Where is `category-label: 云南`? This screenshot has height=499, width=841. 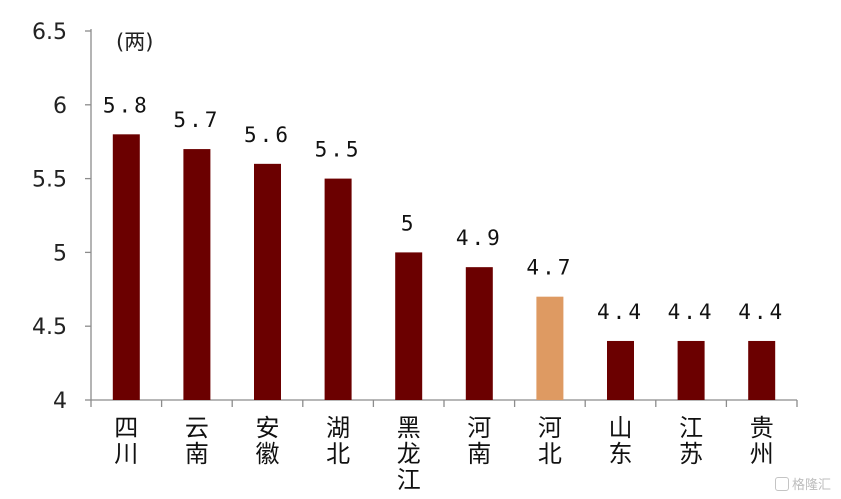 category-label: 云南 is located at coordinates (197, 441).